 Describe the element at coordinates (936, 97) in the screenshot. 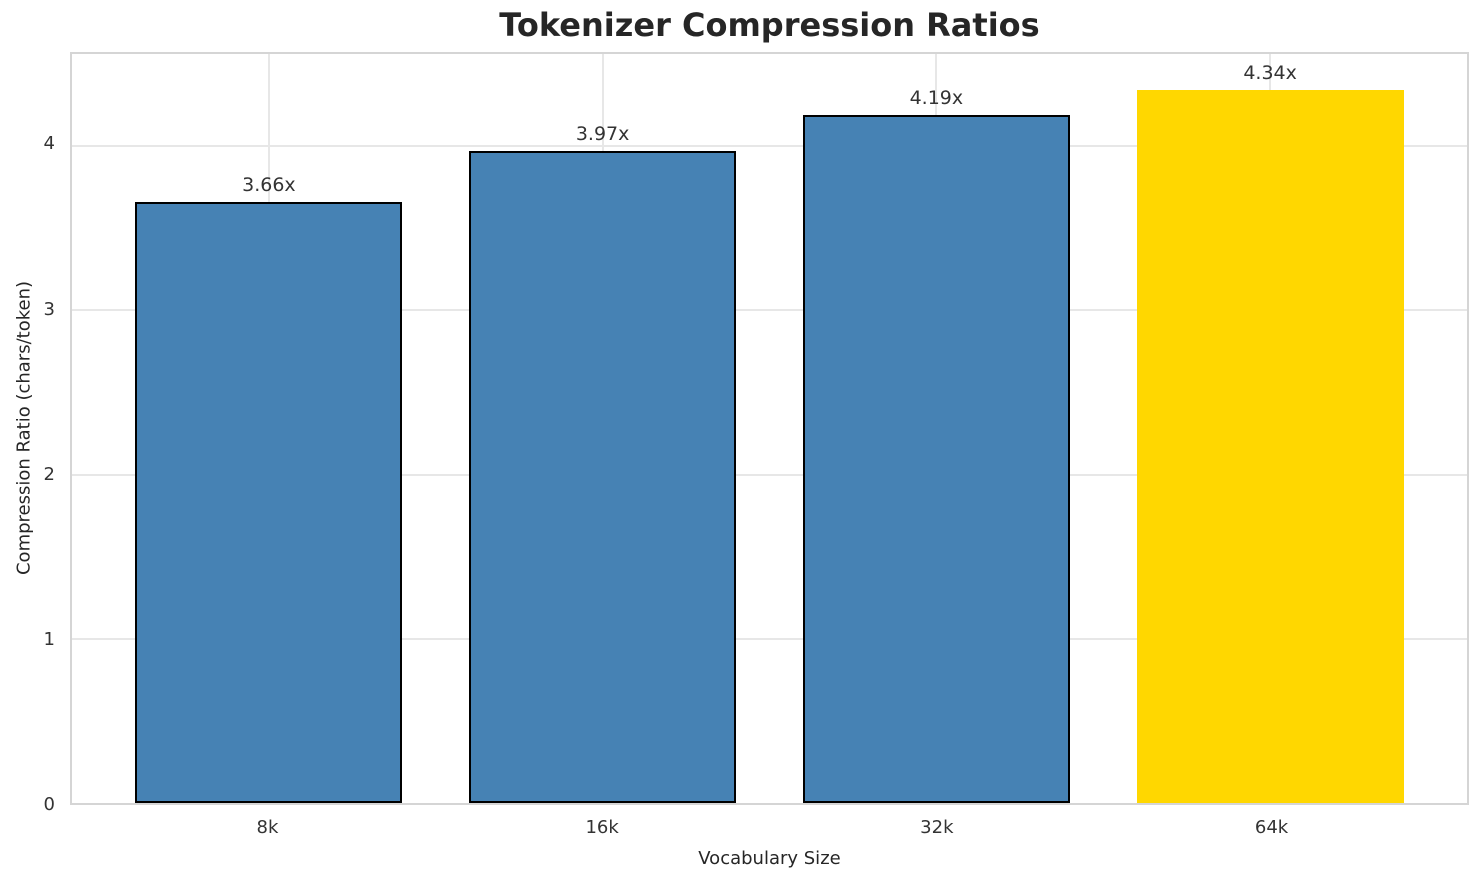

I see `bar-value-label: 4.19x` at that location.